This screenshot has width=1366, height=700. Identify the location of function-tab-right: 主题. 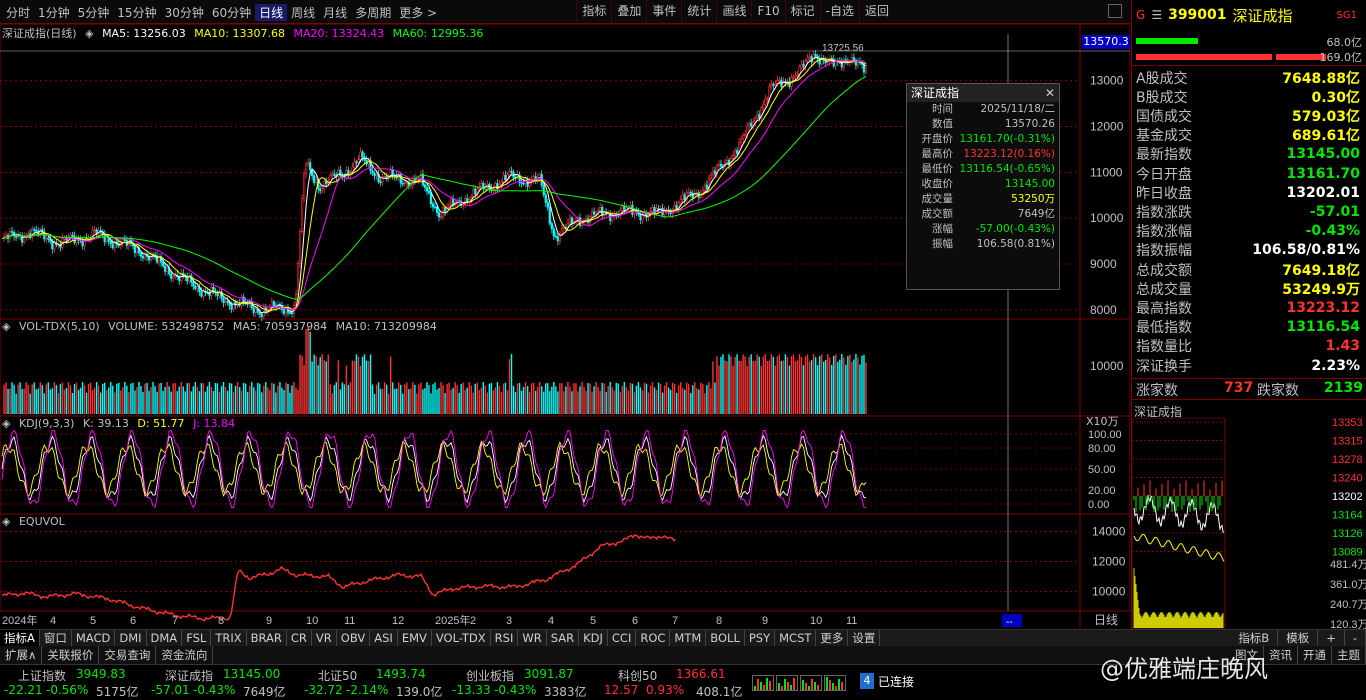
(1349, 655).